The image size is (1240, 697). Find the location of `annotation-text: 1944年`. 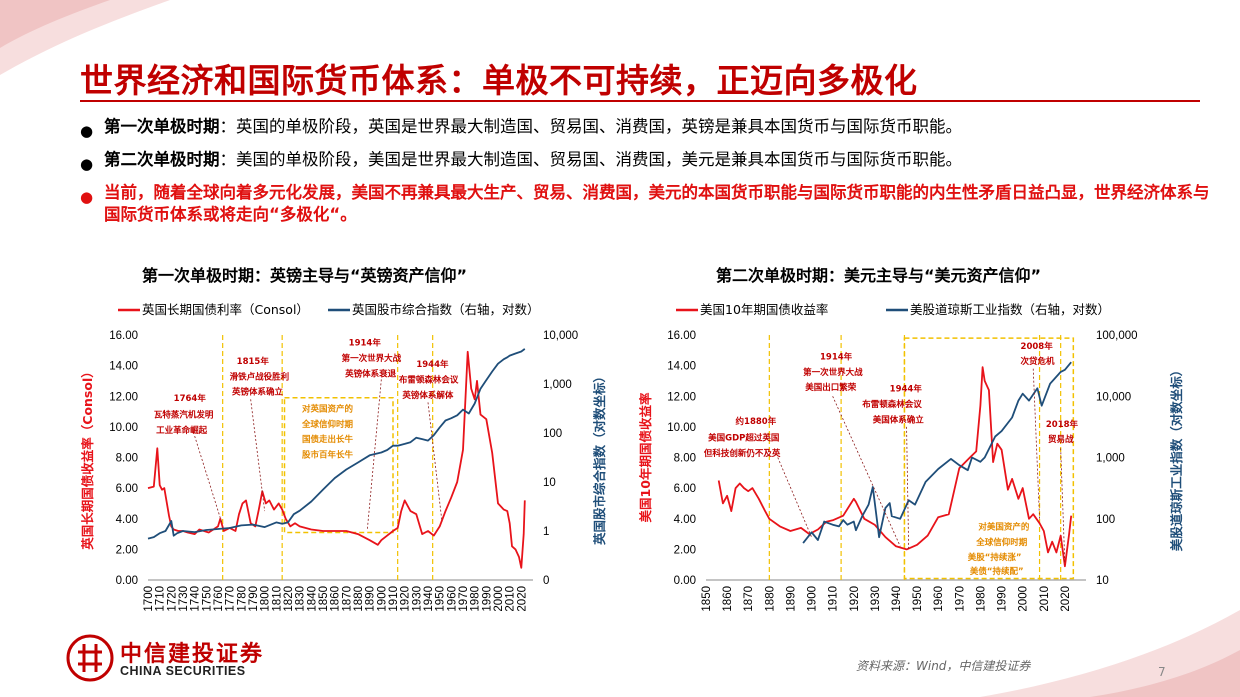

annotation-text: 1944年 is located at coordinates (906, 389).